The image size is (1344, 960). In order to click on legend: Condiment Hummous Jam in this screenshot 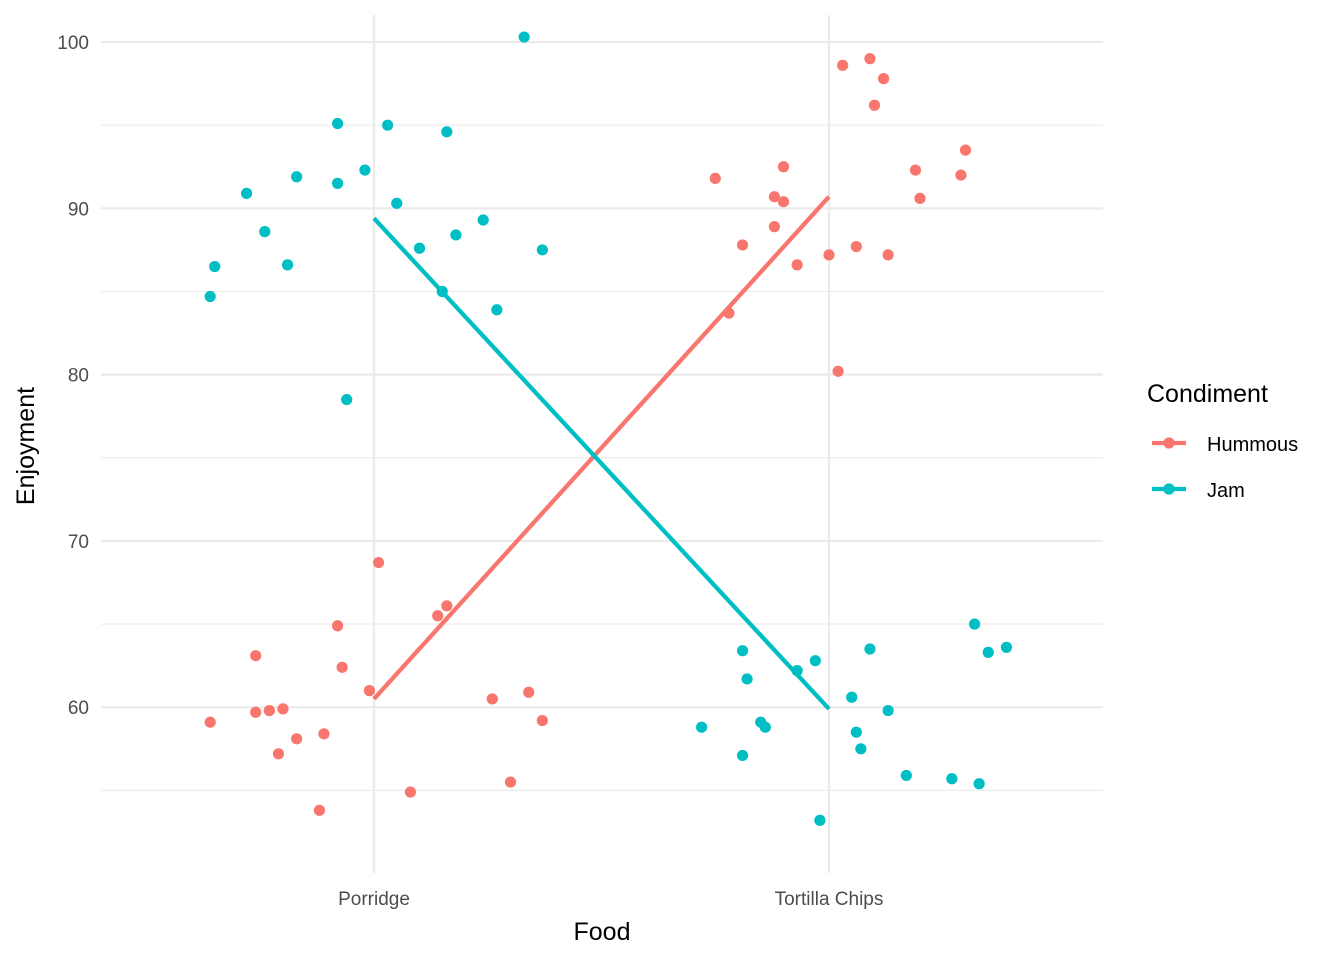, I will do `click(1222, 441)`.